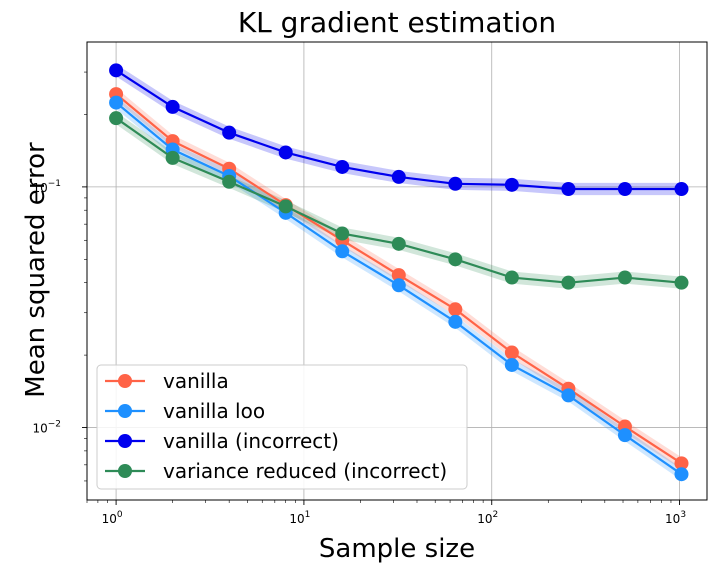 This screenshot has height=574, width=716. I want to click on legend-marker-vanilla-loo, so click(125, 411).